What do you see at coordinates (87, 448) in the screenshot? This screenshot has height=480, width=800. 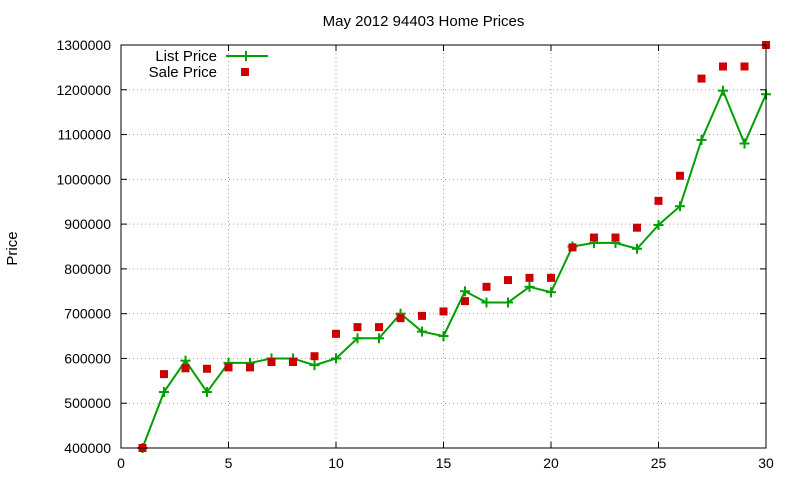 I see `y-tick-label: 400000` at bounding box center [87, 448].